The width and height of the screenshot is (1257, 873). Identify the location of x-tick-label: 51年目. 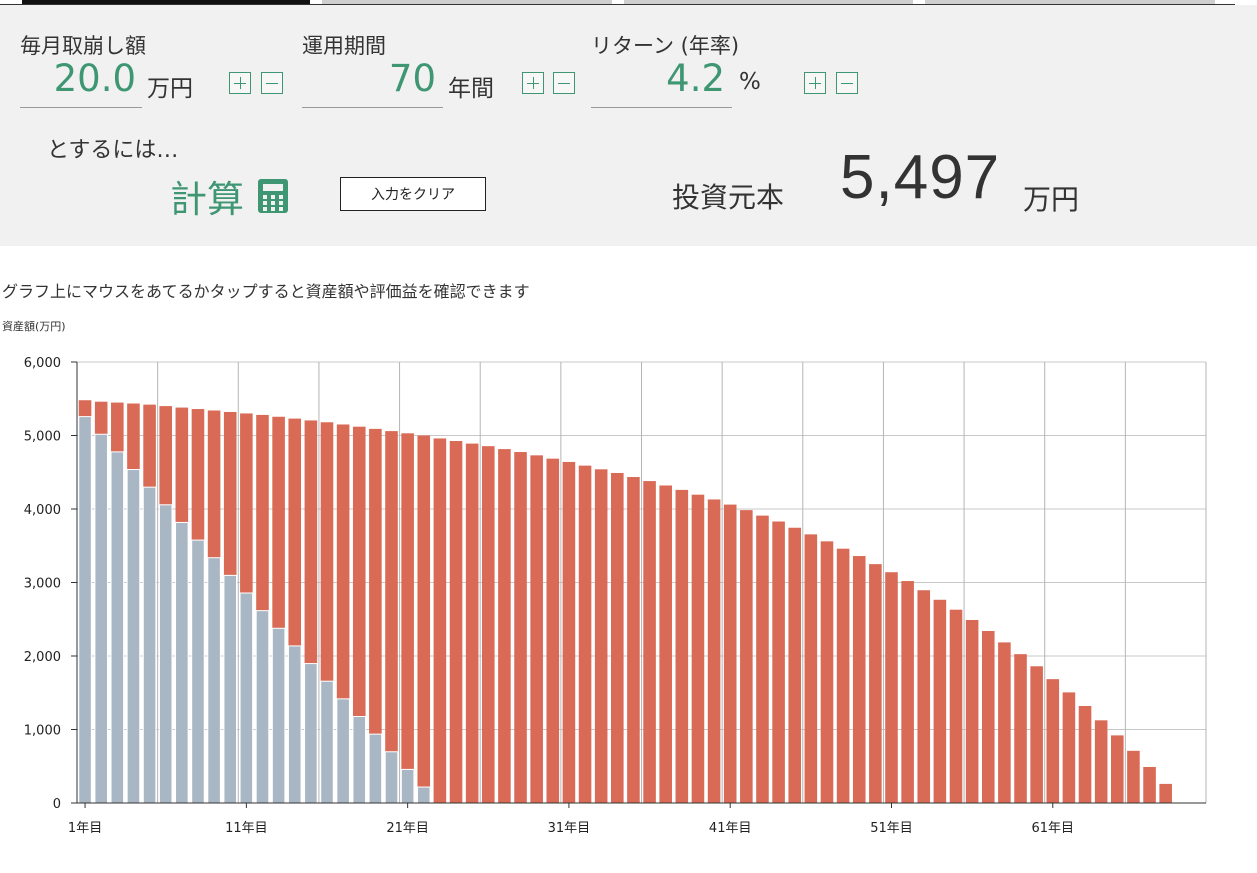
(891, 828).